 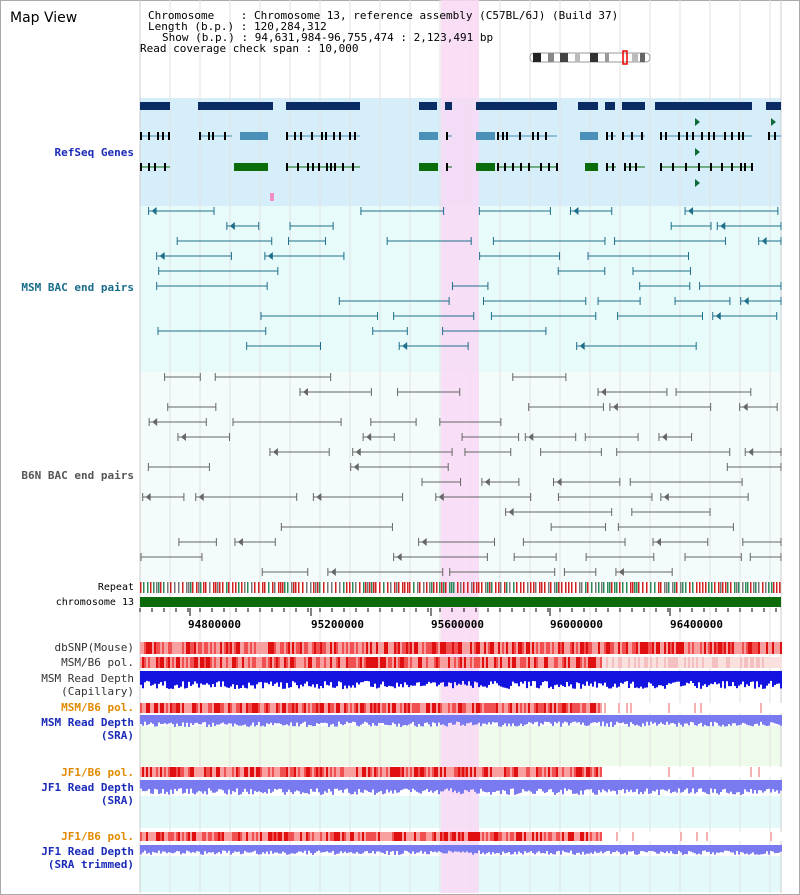 What do you see at coordinates (590, 57) in the screenshot?
I see `chromosome-ideogram` at bounding box center [590, 57].